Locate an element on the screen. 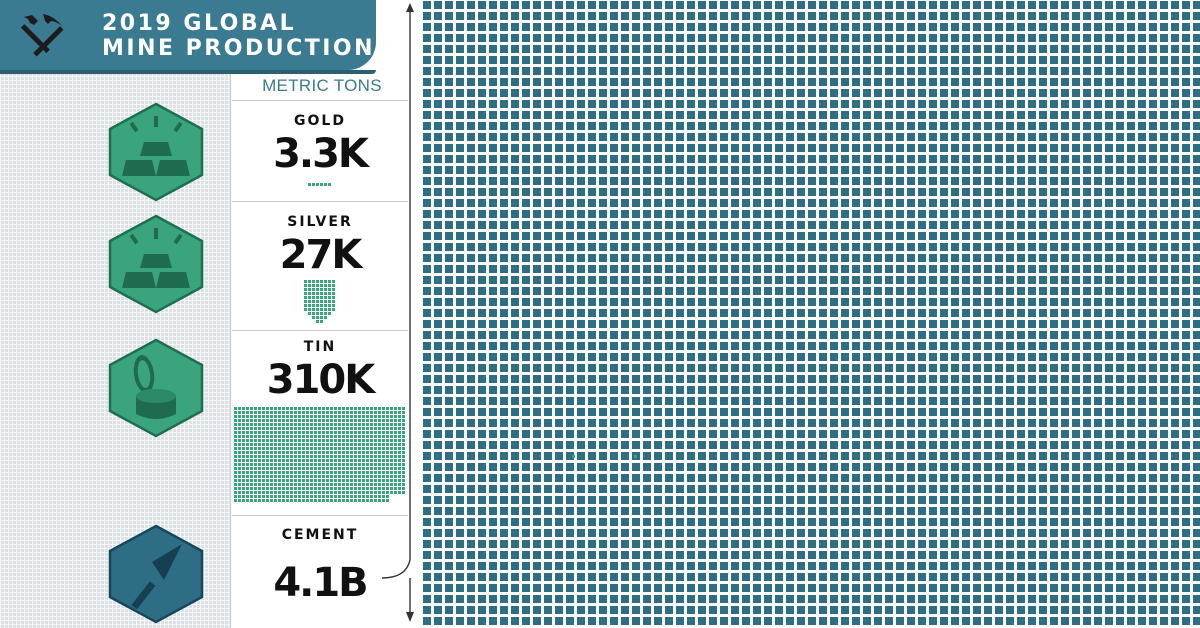 The width and height of the screenshot is (1200, 628). header-banner: 2019 GLOBAL MINE PRODUCTION is located at coordinates (188, 35).